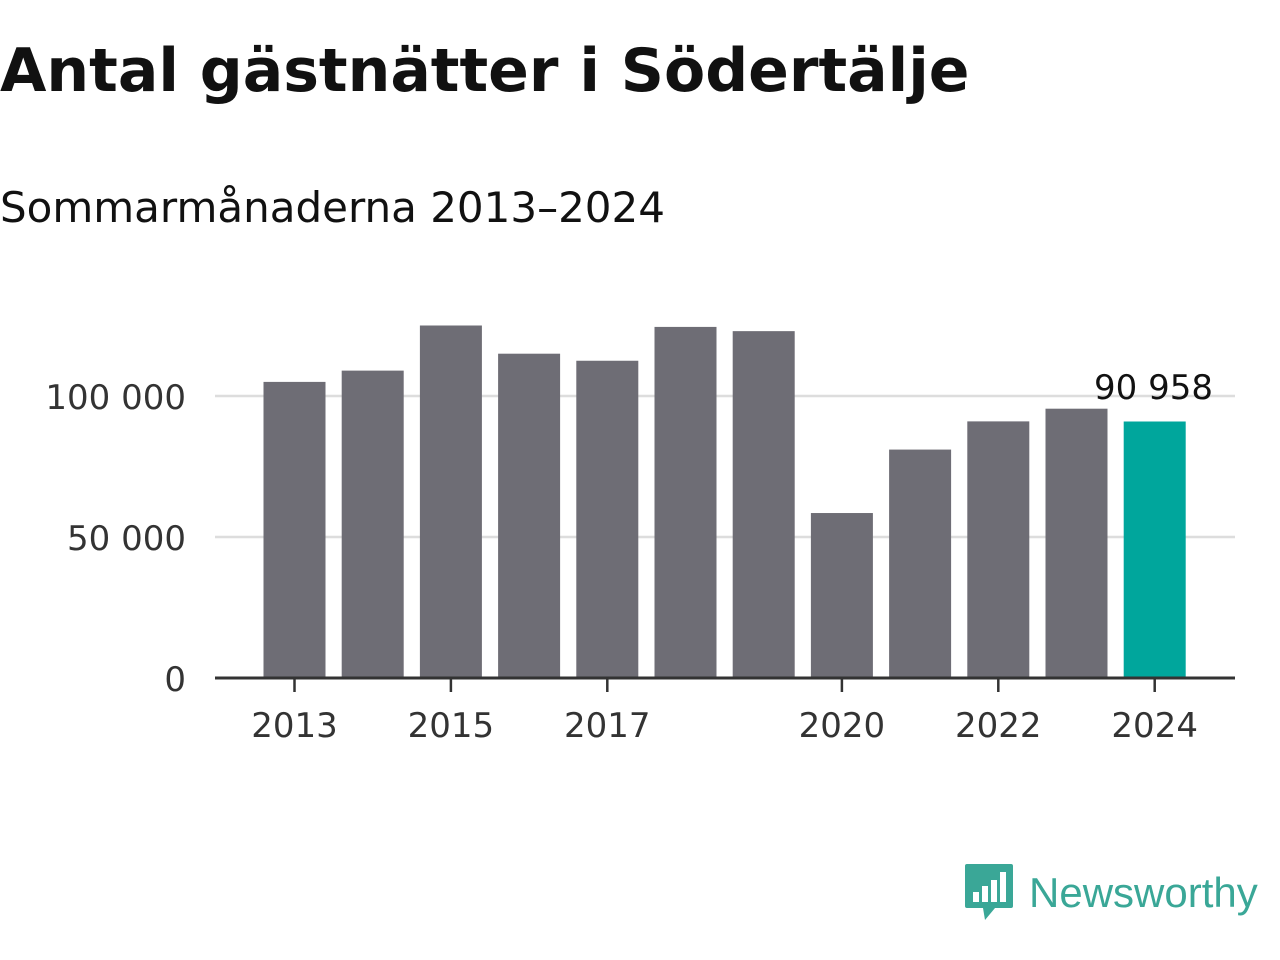 Image resolution: width=1280 pixels, height=960 pixels. I want to click on y-tick-label: 0, so click(175, 680).